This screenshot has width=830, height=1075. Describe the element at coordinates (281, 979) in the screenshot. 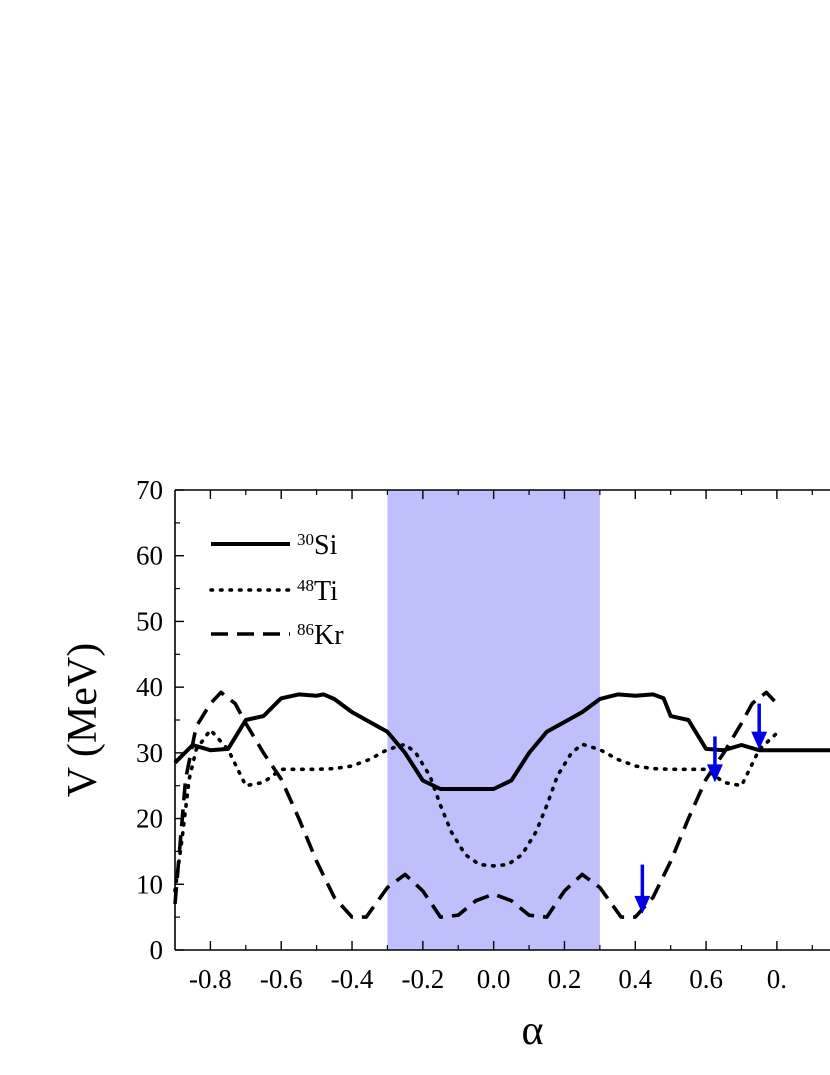

I see `x-tick-label: -0.6` at that location.